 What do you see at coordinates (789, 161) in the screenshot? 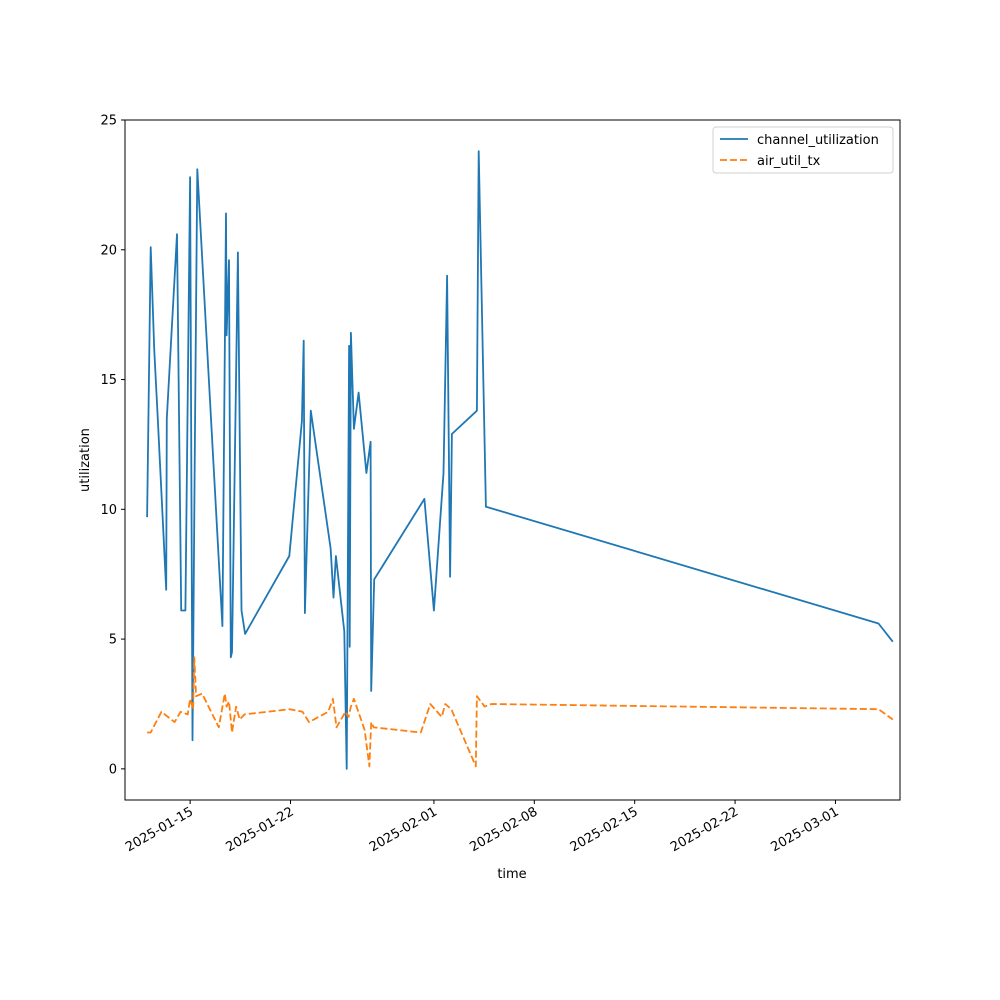
I see `legend-label-air_util_tx: air_util_tx` at bounding box center [789, 161].